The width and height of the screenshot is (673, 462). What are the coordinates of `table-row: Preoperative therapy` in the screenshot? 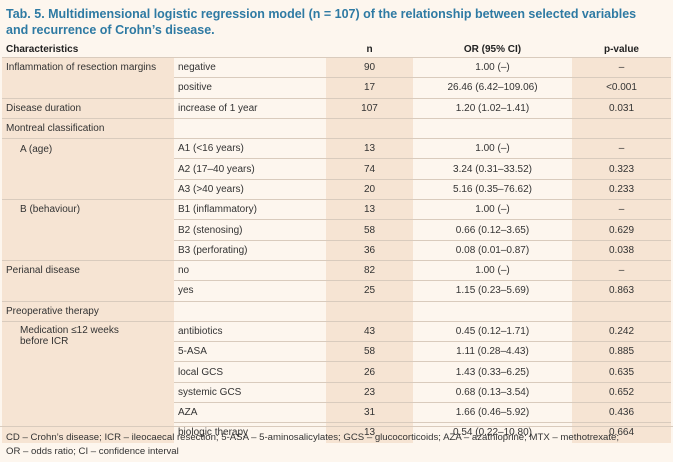 It's located at (336, 311).